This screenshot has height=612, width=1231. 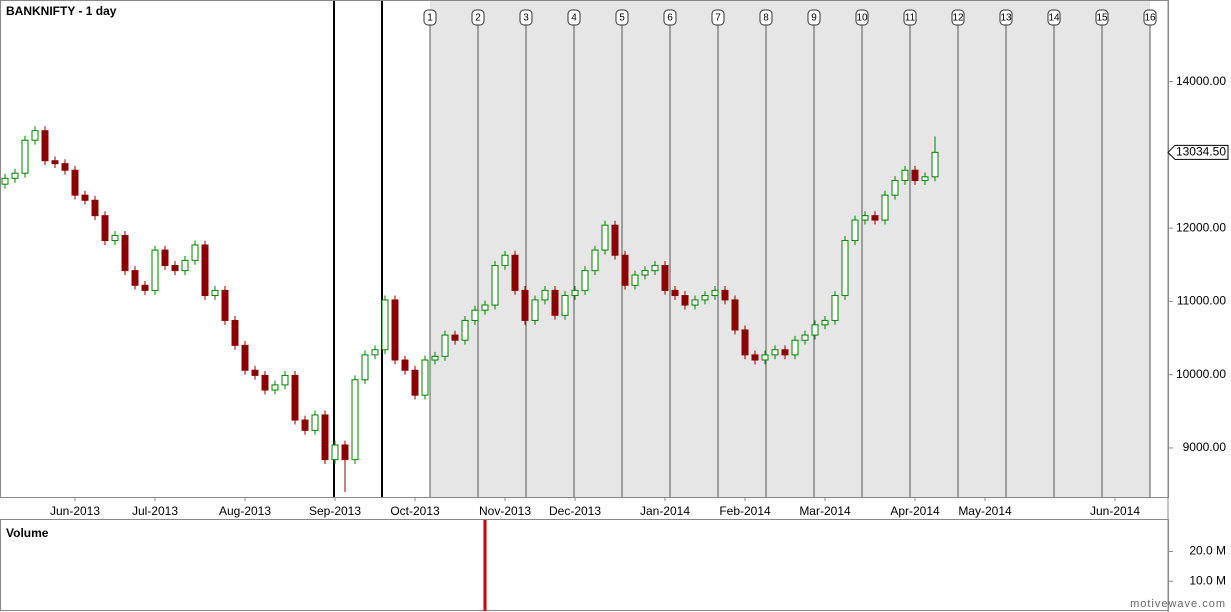 What do you see at coordinates (1054, 18) in the screenshot?
I see `cycle-label: 14` at bounding box center [1054, 18].